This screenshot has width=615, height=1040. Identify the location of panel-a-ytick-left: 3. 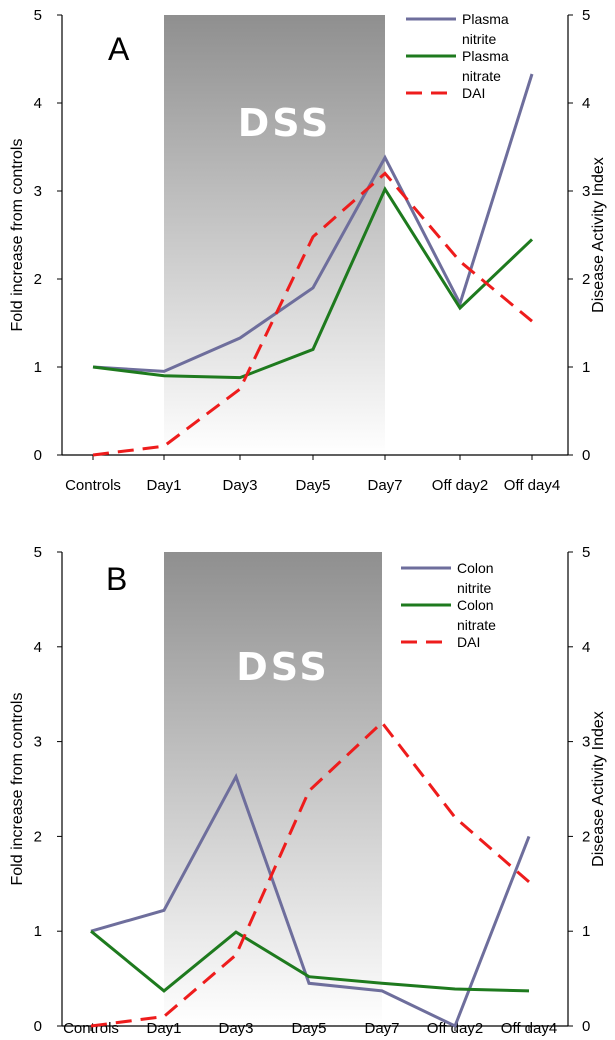
(38, 191).